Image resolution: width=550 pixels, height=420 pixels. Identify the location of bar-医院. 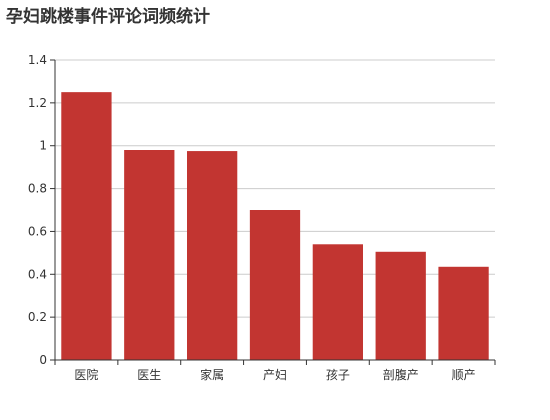
(86, 226).